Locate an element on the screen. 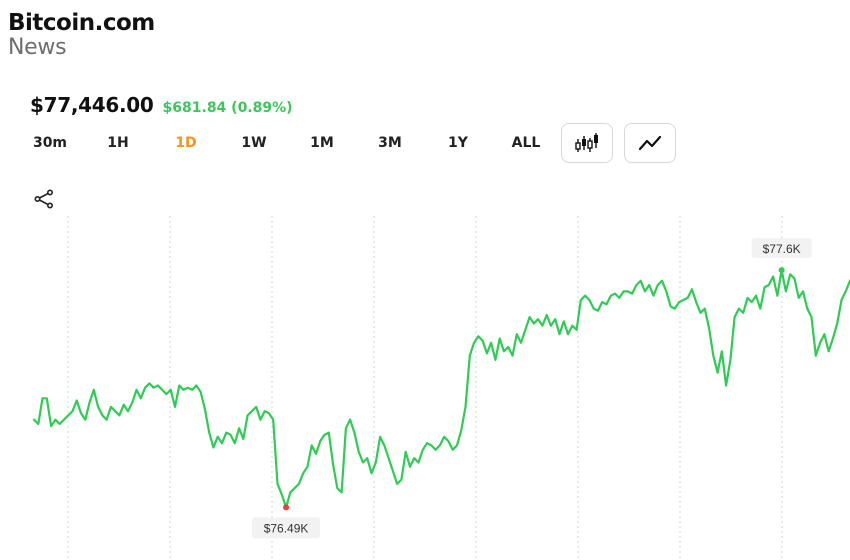 This screenshot has width=850, height=560. candlestick-icon is located at coordinates (586, 142).